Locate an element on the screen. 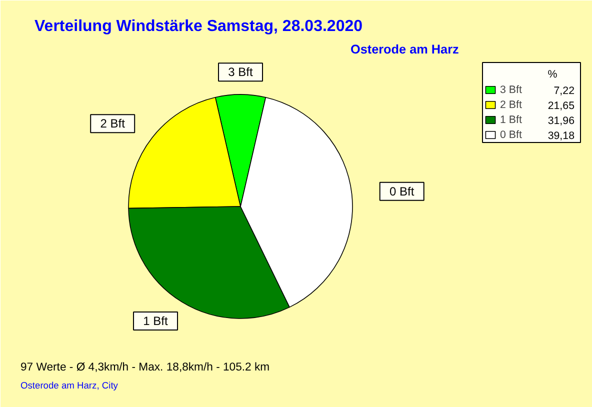  legend-label: 2 Bft is located at coordinates (511, 105).